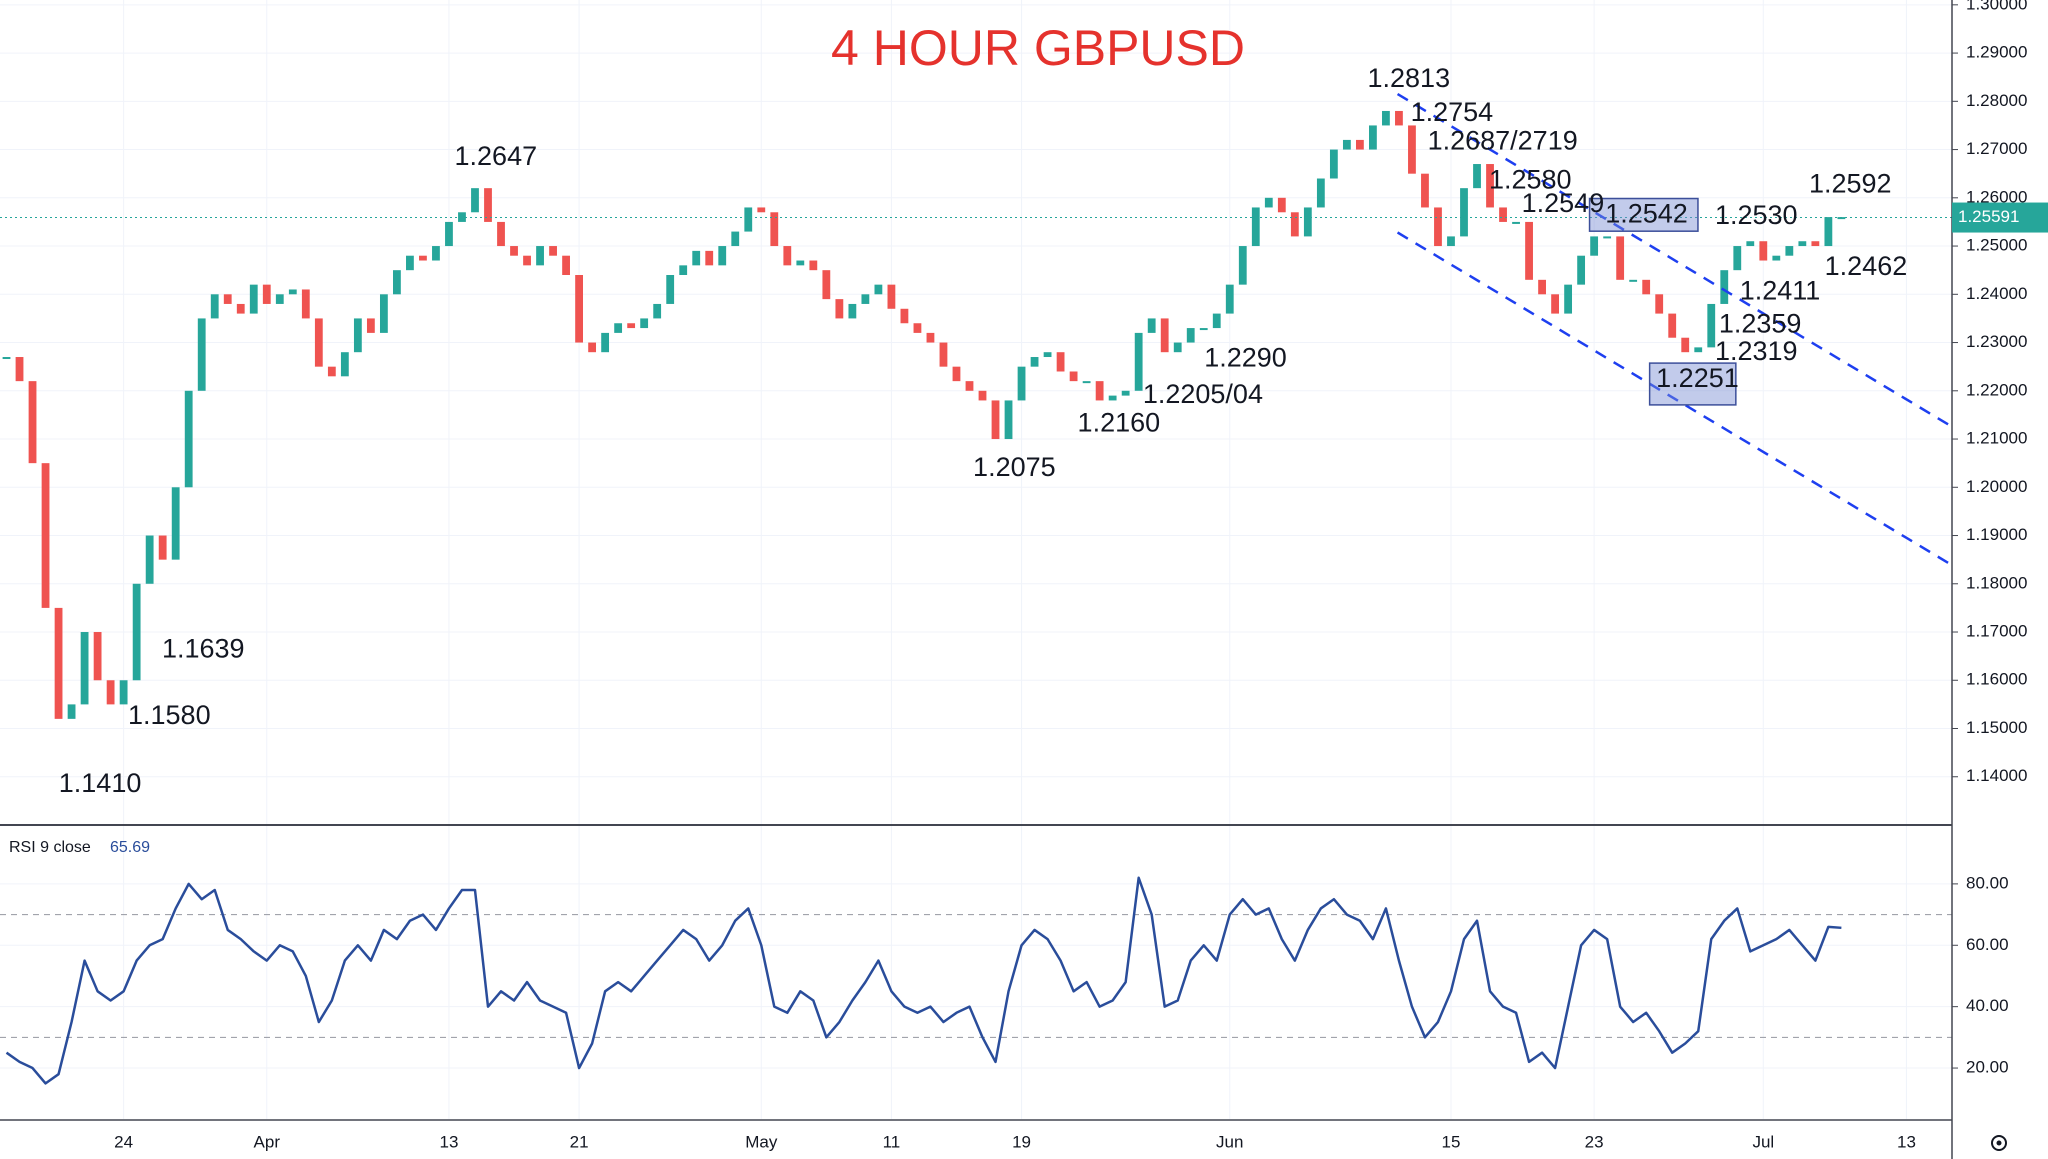  I want to click on x-tick-label: 21, so click(579, 1141).